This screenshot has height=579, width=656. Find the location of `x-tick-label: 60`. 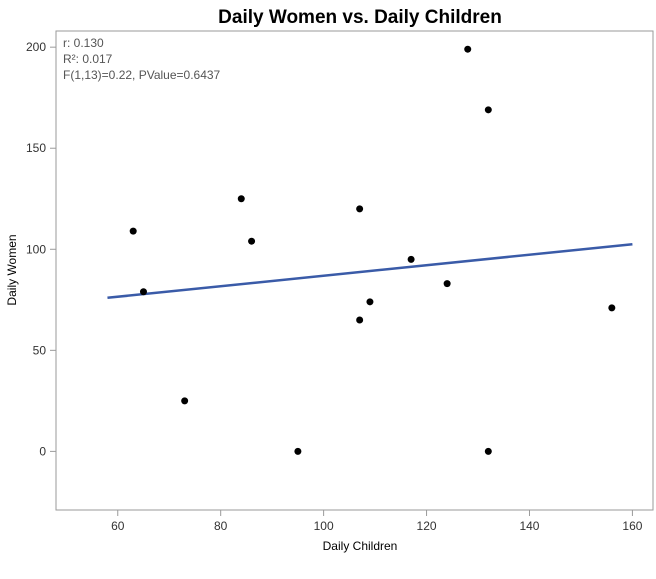

x-tick-label: 60 is located at coordinates (118, 526).